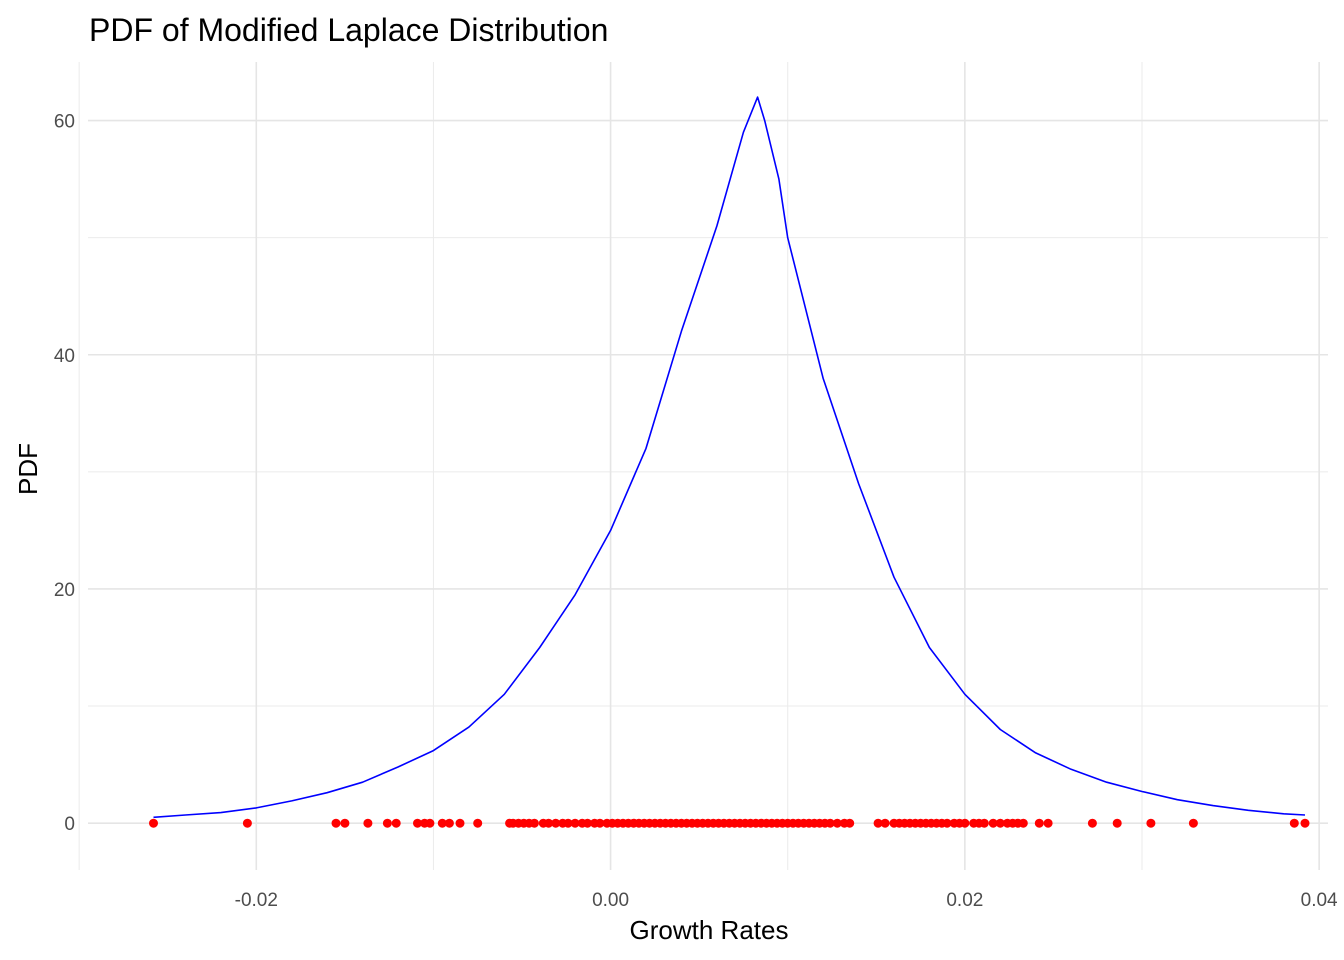  Describe the element at coordinates (1319, 900) in the screenshot. I see `x-tick-label: 0.04` at that location.